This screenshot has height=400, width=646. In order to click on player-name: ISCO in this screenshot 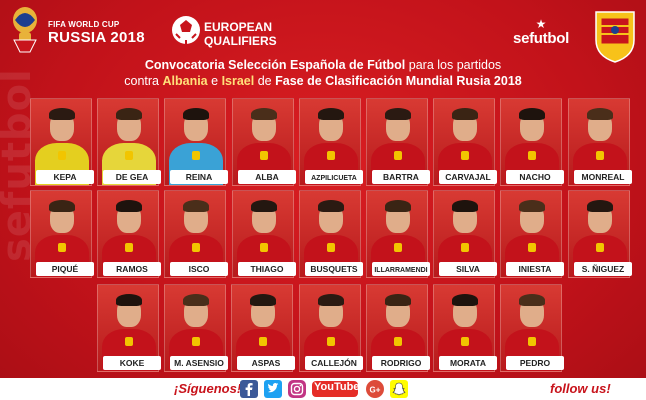, I will do `click(199, 269)`.